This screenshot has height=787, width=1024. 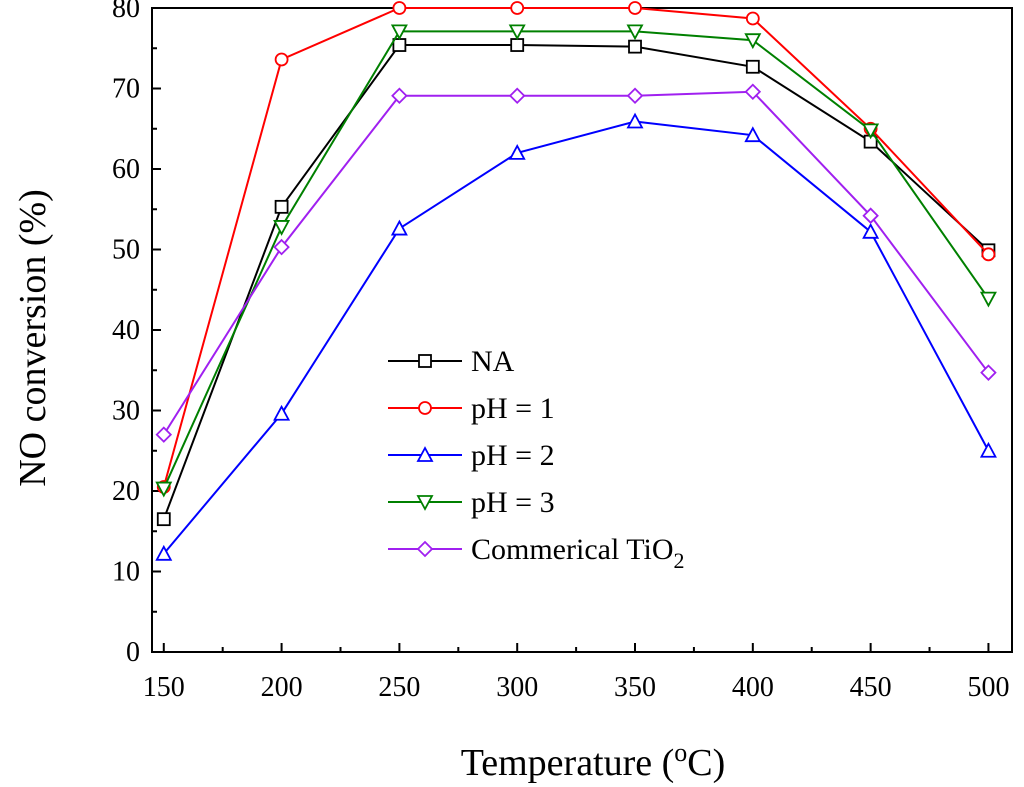 What do you see at coordinates (753, 687) in the screenshot?
I see `x-tick-label: 400` at bounding box center [753, 687].